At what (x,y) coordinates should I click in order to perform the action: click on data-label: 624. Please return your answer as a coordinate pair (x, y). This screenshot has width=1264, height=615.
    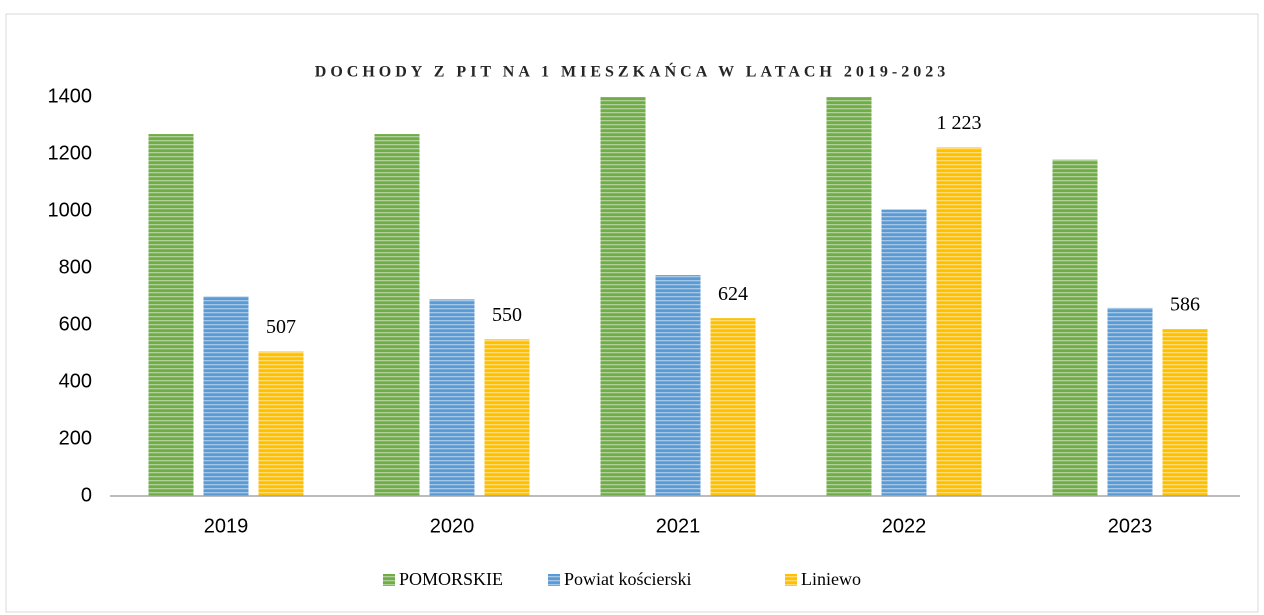
    Looking at the image, I should click on (733, 294).